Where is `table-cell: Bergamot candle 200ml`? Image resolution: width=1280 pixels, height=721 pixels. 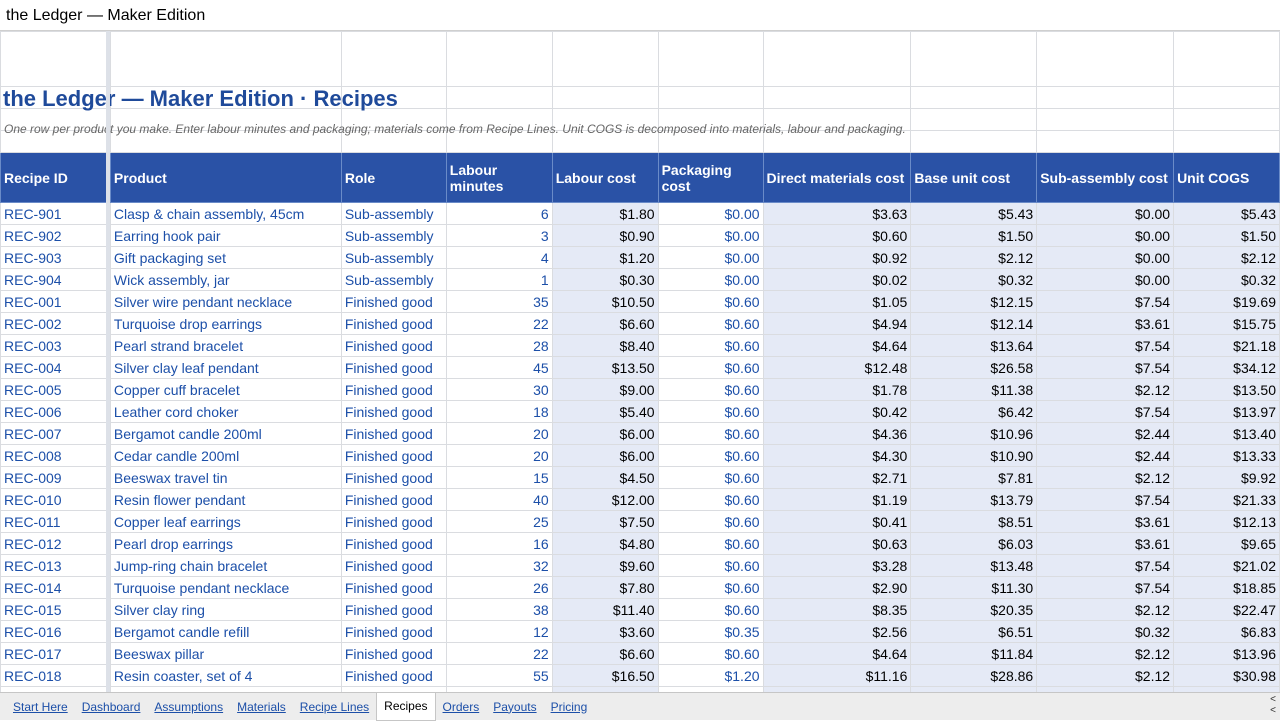
table-cell: Bergamot candle 200ml is located at coordinates (225, 433).